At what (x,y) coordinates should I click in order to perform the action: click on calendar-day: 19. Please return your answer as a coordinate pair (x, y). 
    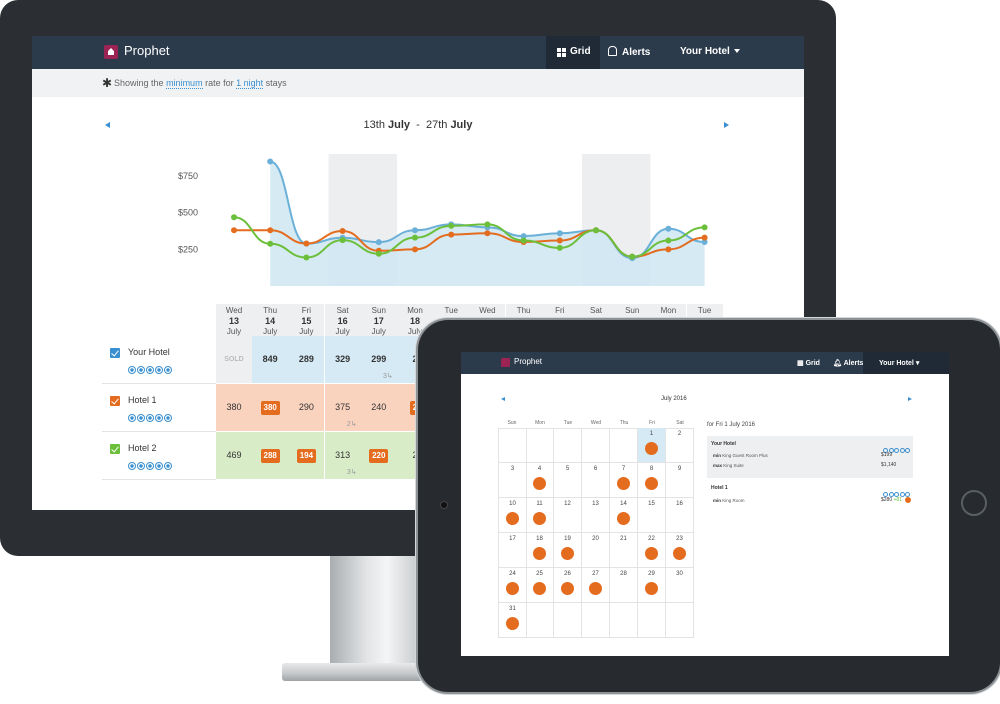
    Looking at the image, I should click on (568, 550).